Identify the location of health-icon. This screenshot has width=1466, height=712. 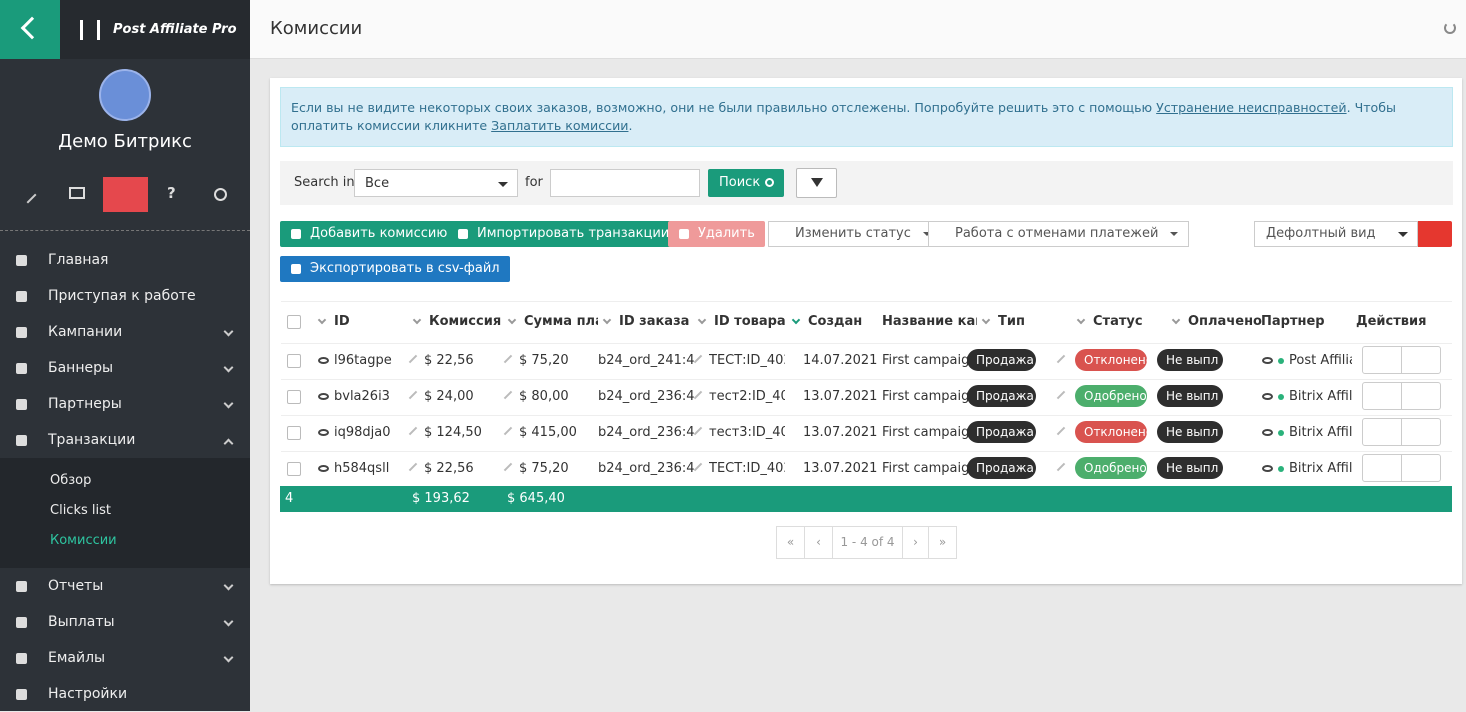
(125, 194).